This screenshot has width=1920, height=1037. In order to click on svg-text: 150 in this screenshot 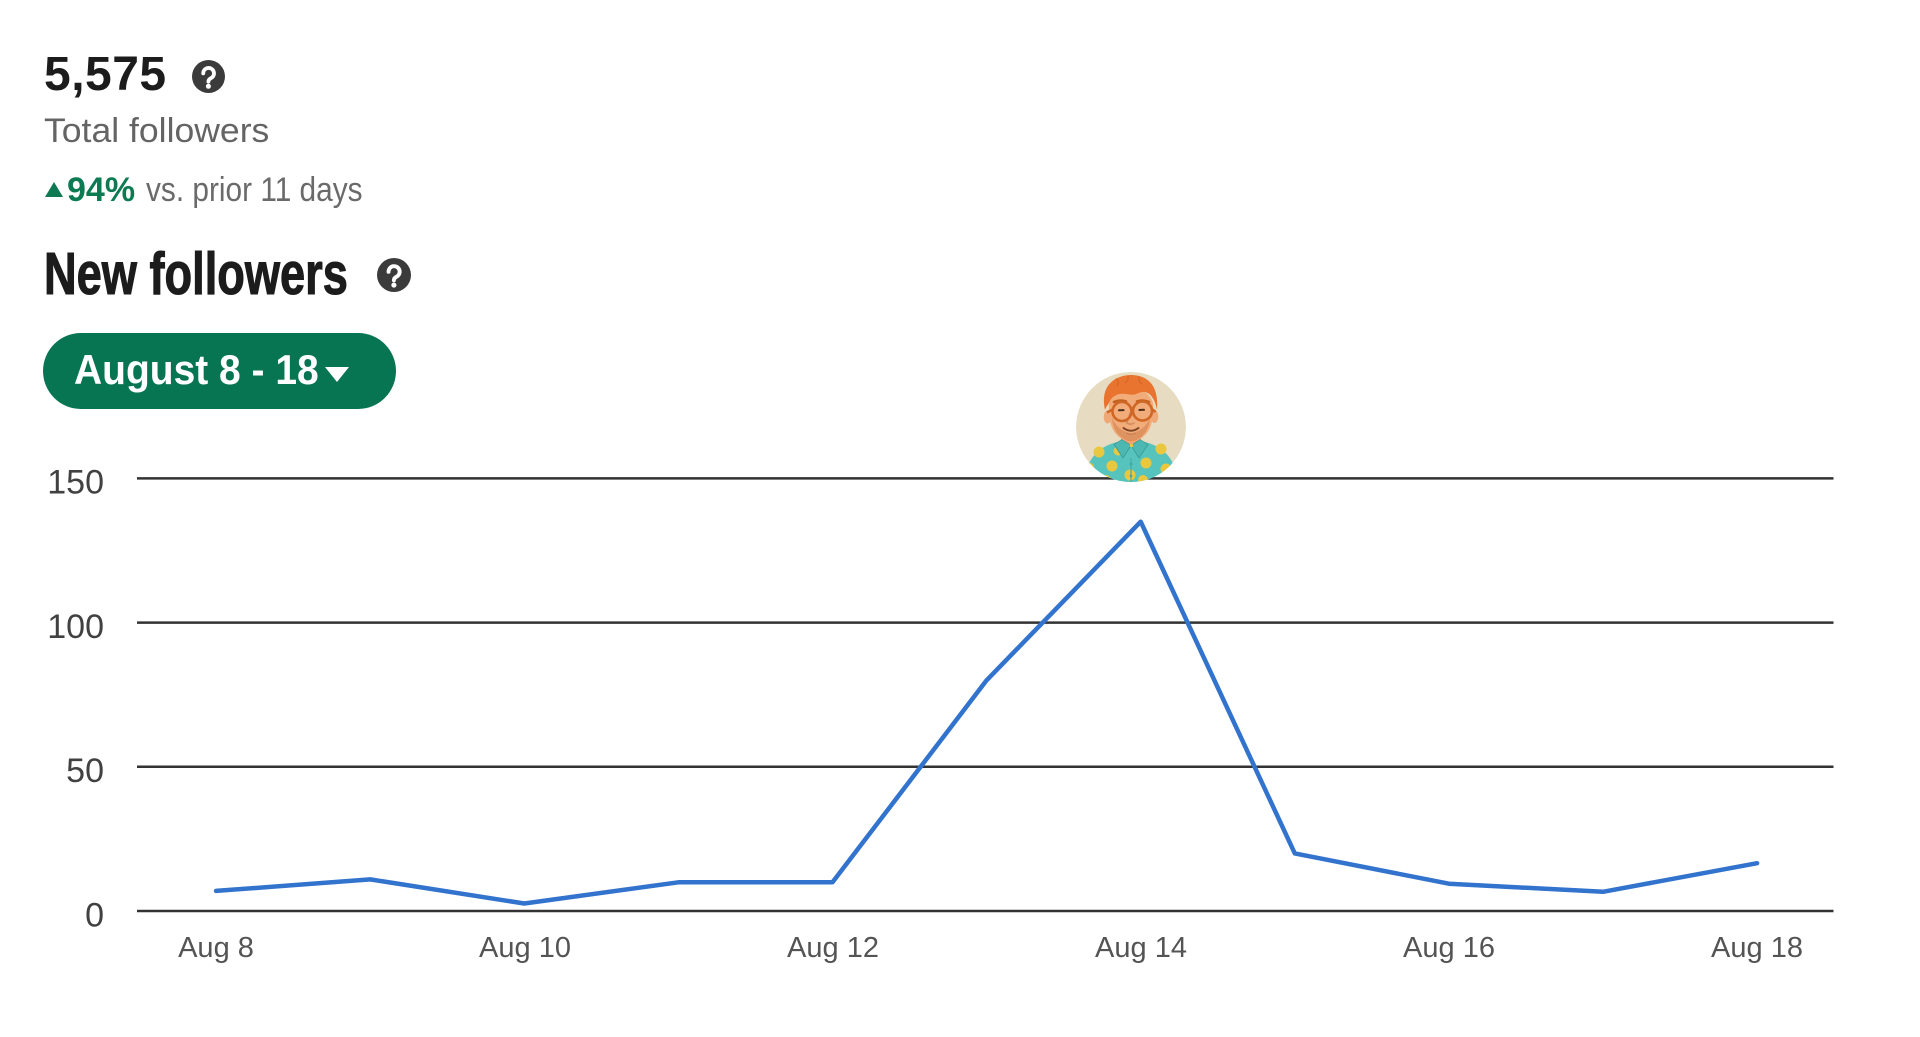, I will do `click(75, 483)`.